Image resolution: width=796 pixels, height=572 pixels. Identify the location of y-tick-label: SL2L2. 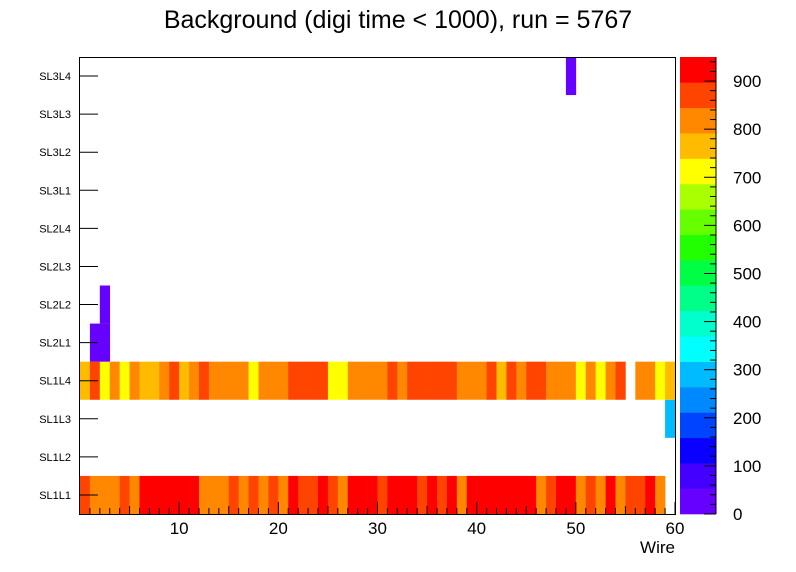
(55, 306).